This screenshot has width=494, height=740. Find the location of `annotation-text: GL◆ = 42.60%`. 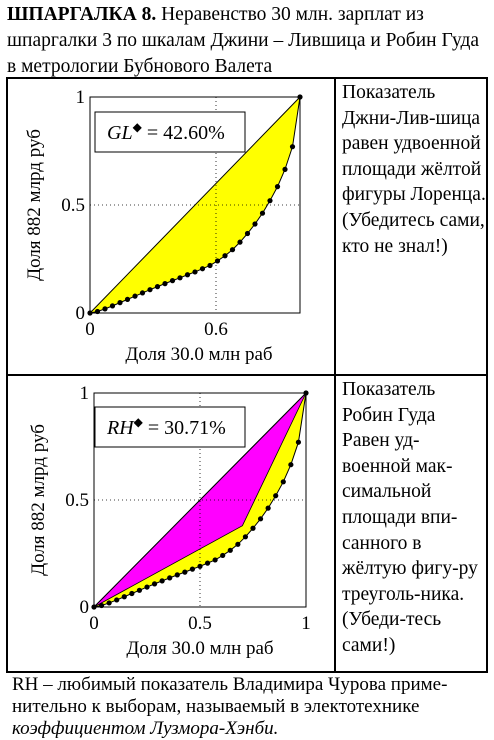

annotation-text: GL◆ = 42.60% is located at coordinates (166, 132).